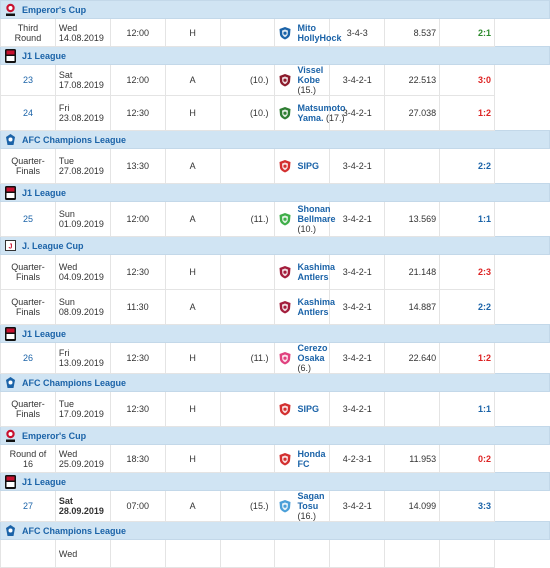  What do you see at coordinates (137, 458) in the screenshot?
I see `time-cell: 18:30` at bounding box center [137, 458].